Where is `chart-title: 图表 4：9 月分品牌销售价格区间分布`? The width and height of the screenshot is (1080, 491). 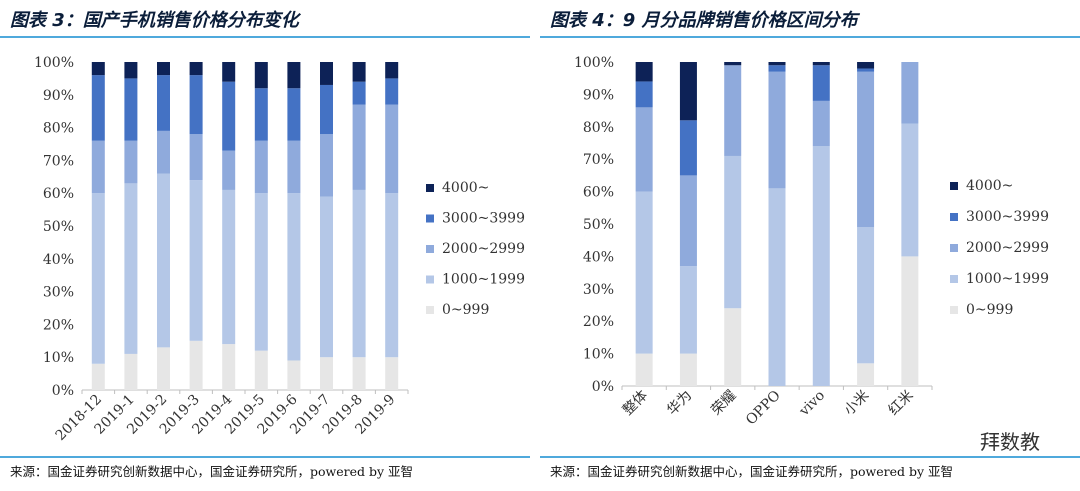 chart-title: 图表 4：9 月分品牌销售价格区间分布 is located at coordinates (704, 20).